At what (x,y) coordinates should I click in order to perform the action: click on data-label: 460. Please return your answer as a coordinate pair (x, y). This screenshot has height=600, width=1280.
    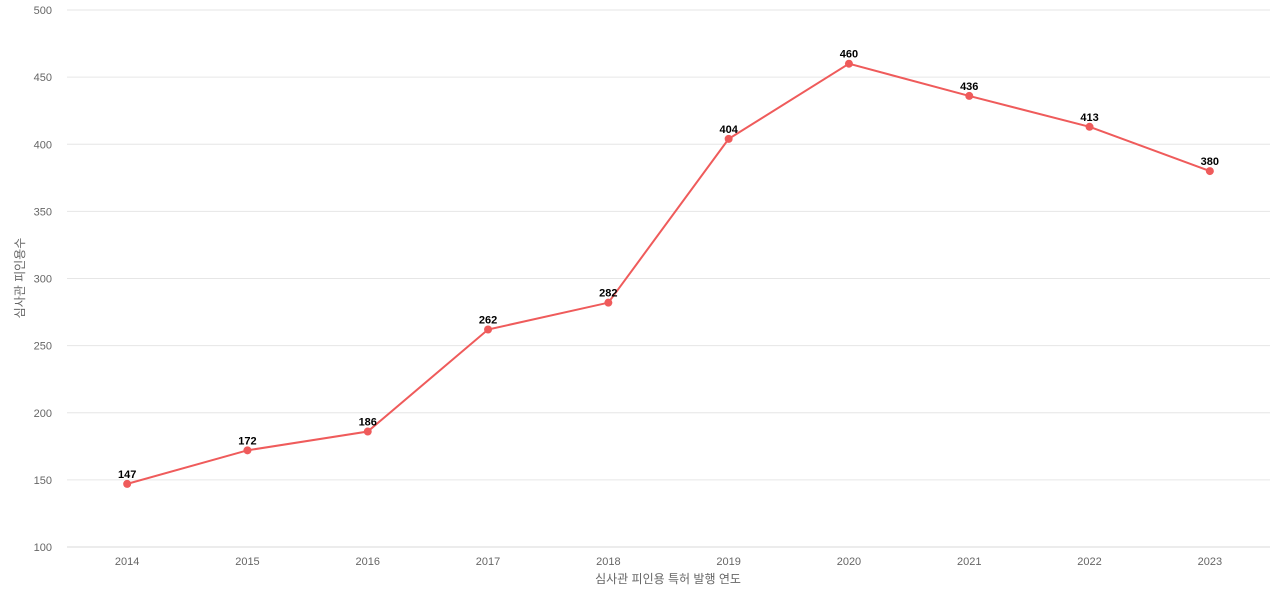
    Looking at the image, I should click on (849, 55).